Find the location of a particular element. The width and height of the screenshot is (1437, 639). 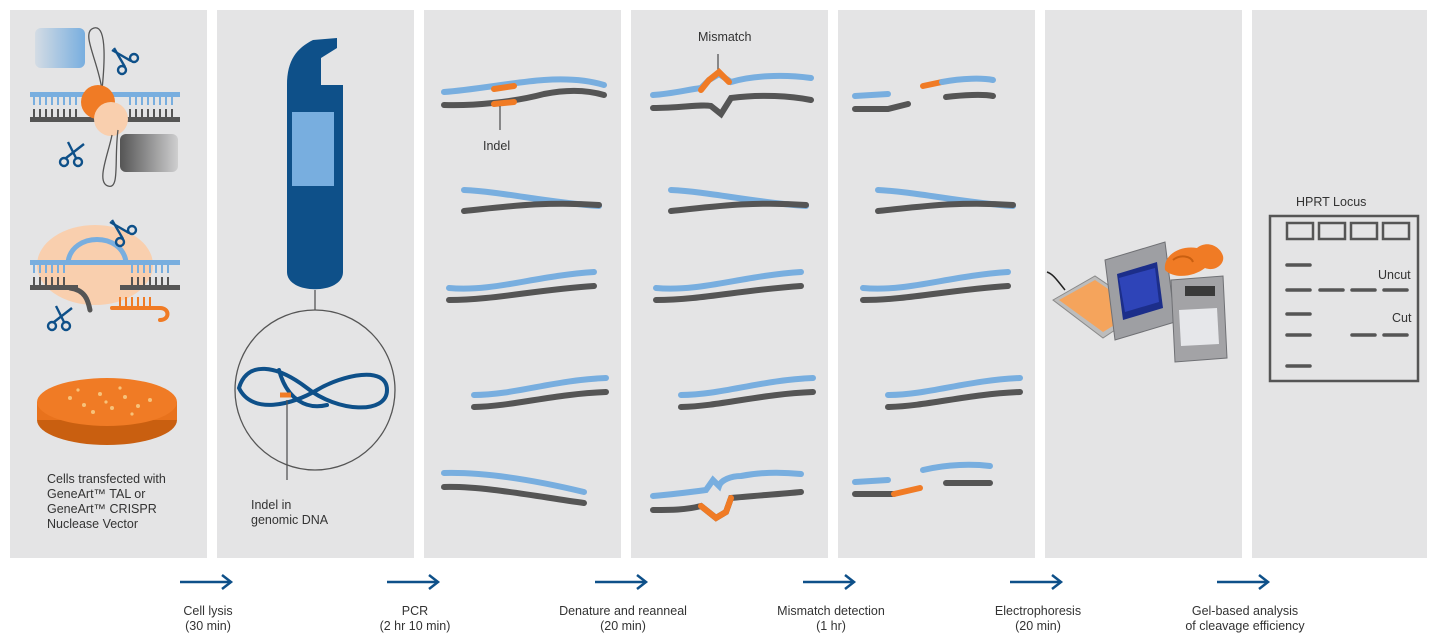

petri-dish-icon is located at coordinates (107, 411).